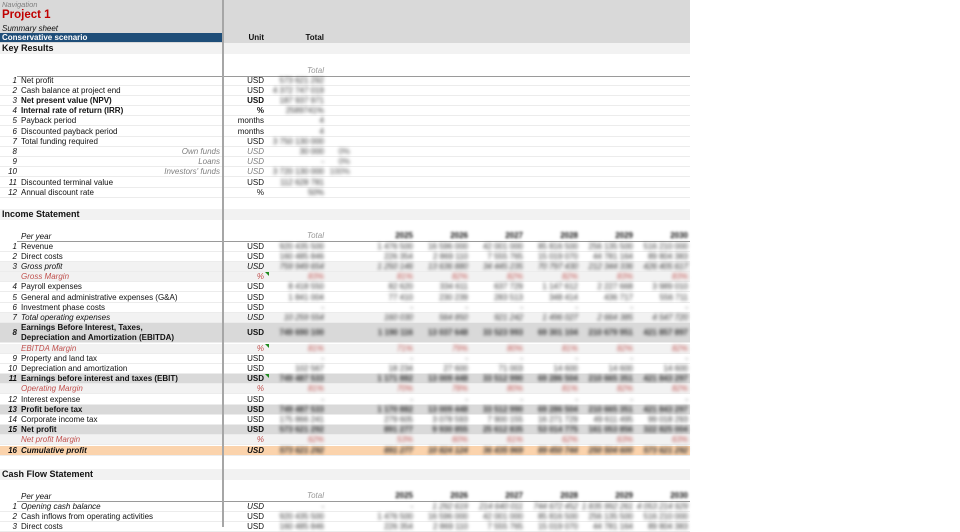 The image size is (960, 532). Describe the element at coordinates (200, 151) in the screenshot. I see `row-label: Own funds` at that location.